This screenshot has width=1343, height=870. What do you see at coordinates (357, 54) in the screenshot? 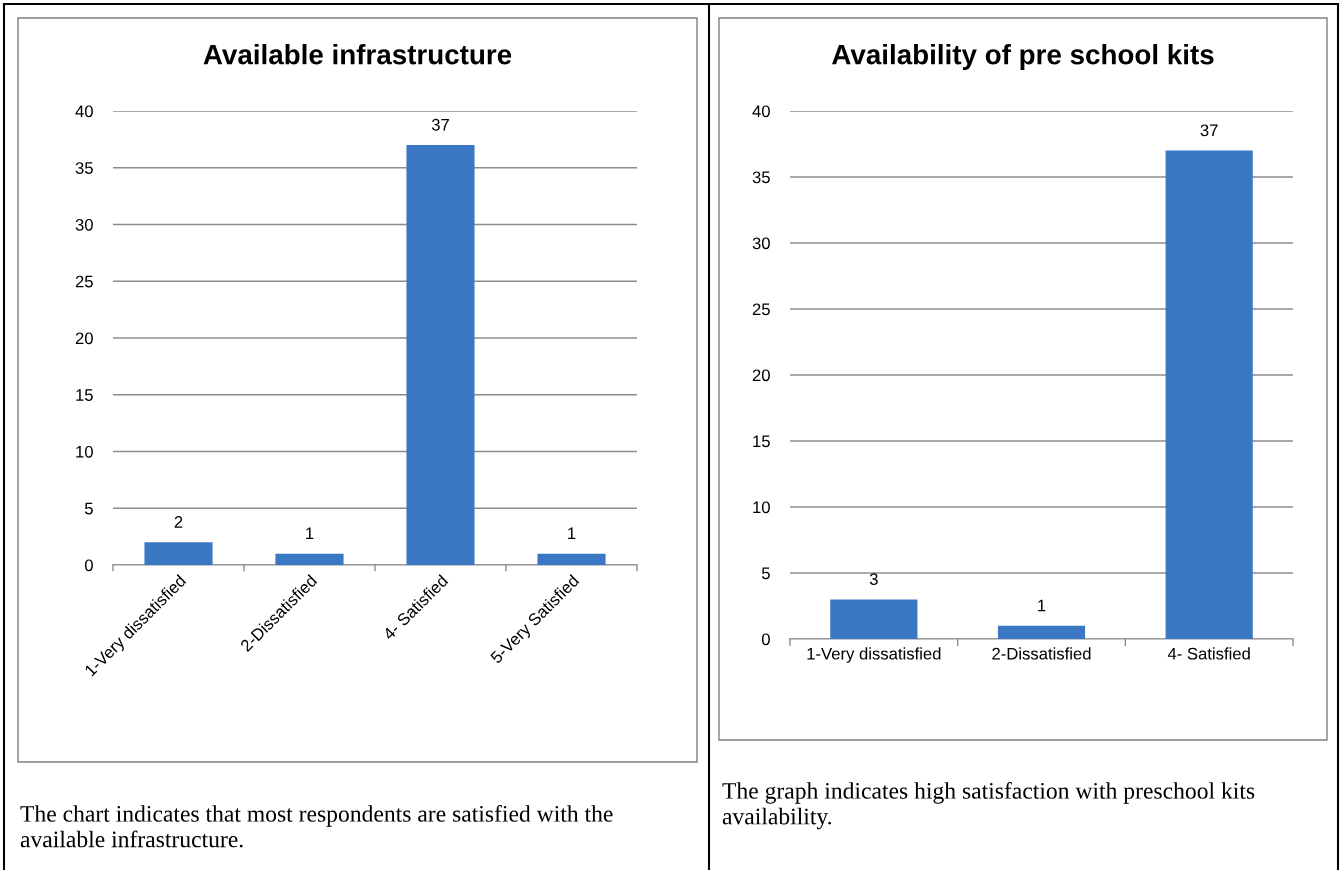
I see `chart-title: Available infrastructure` at bounding box center [357, 54].